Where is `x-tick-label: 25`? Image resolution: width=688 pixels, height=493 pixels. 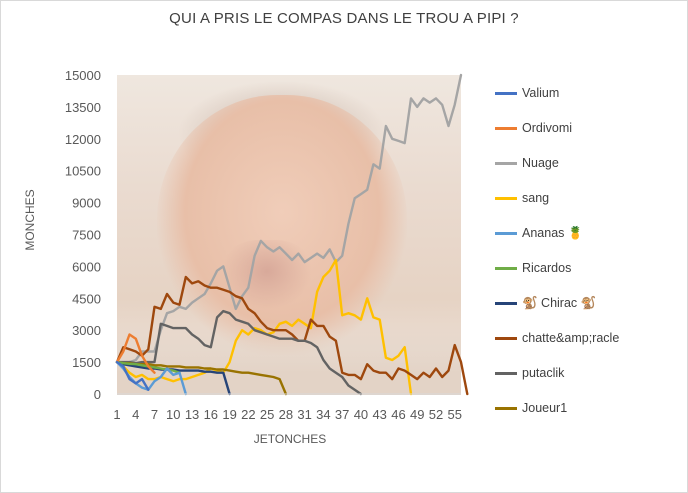 x-tick-label: 25 is located at coordinates (267, 414).